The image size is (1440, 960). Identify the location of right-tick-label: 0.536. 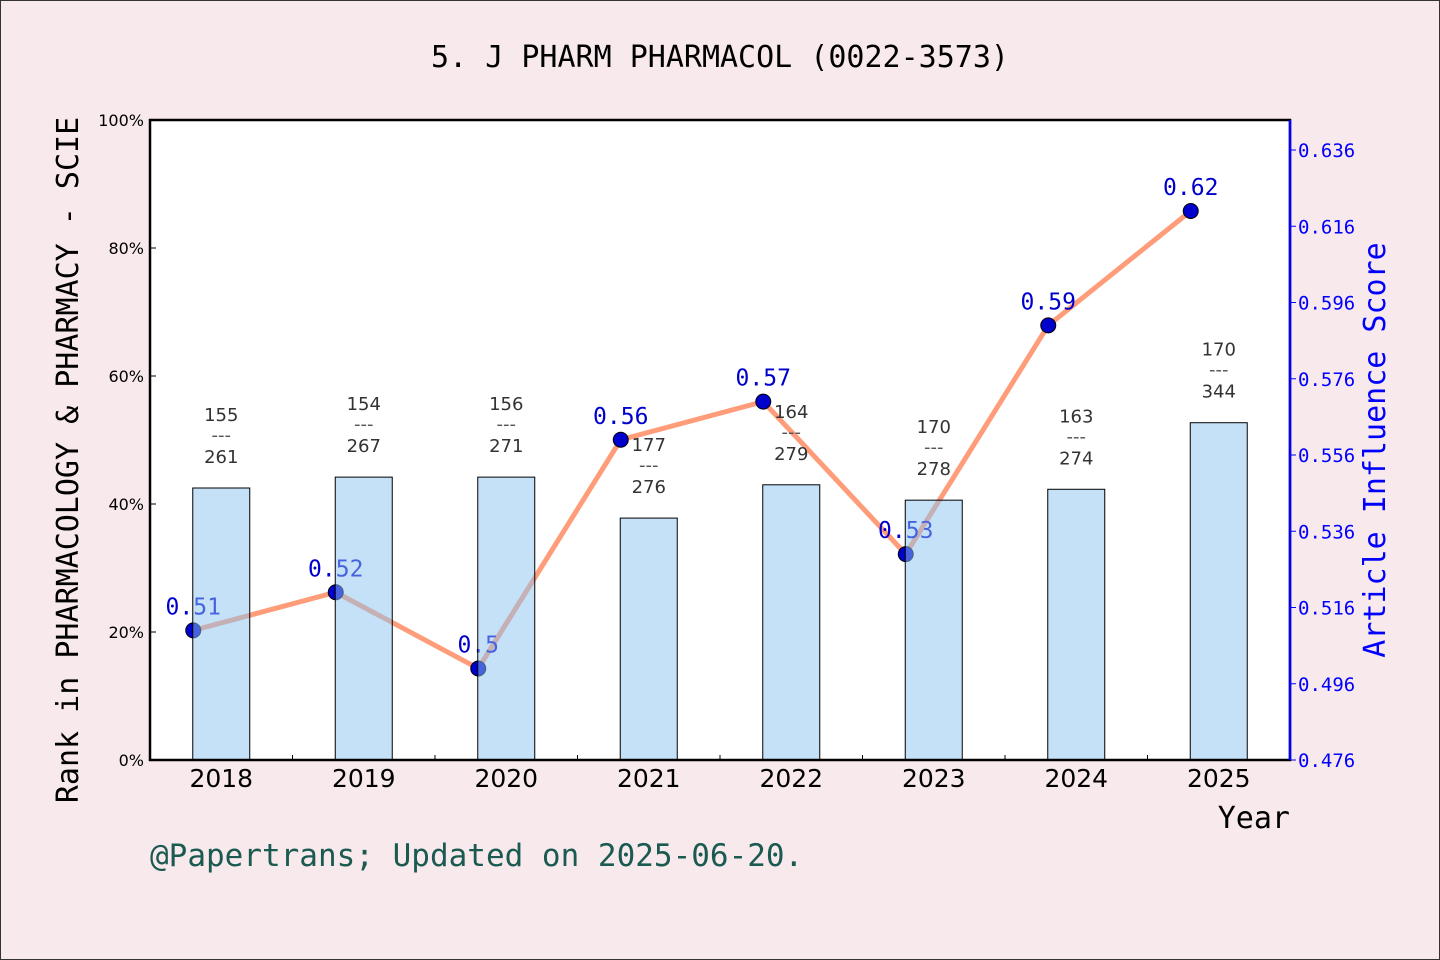
(1326, 532).